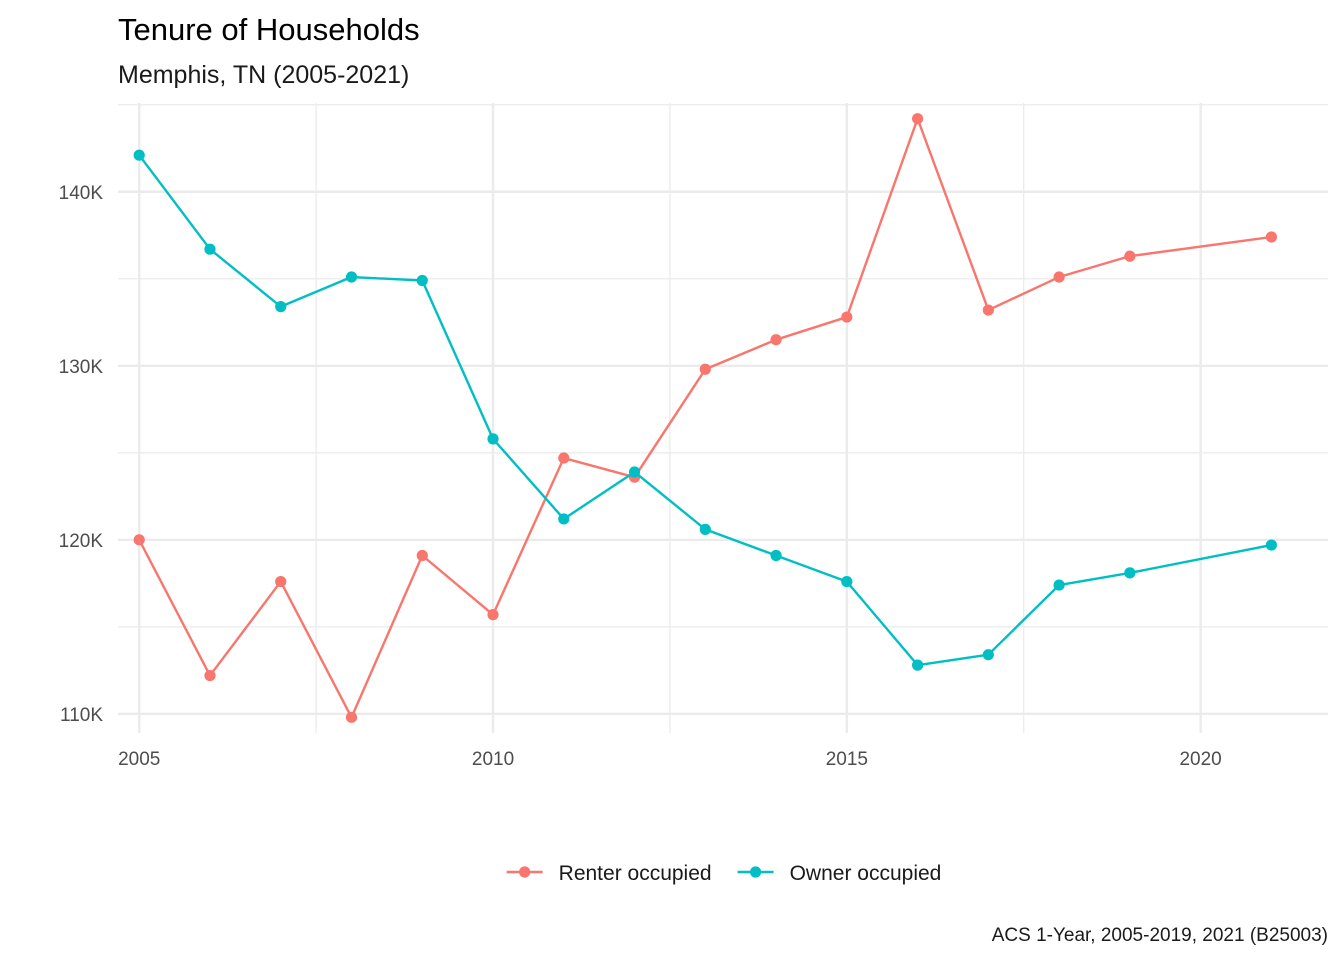  What do you see at coordinates (866, 873) in the screenshot?
I see `legend-label: Owner occupied` at bounding box center [866, 873].